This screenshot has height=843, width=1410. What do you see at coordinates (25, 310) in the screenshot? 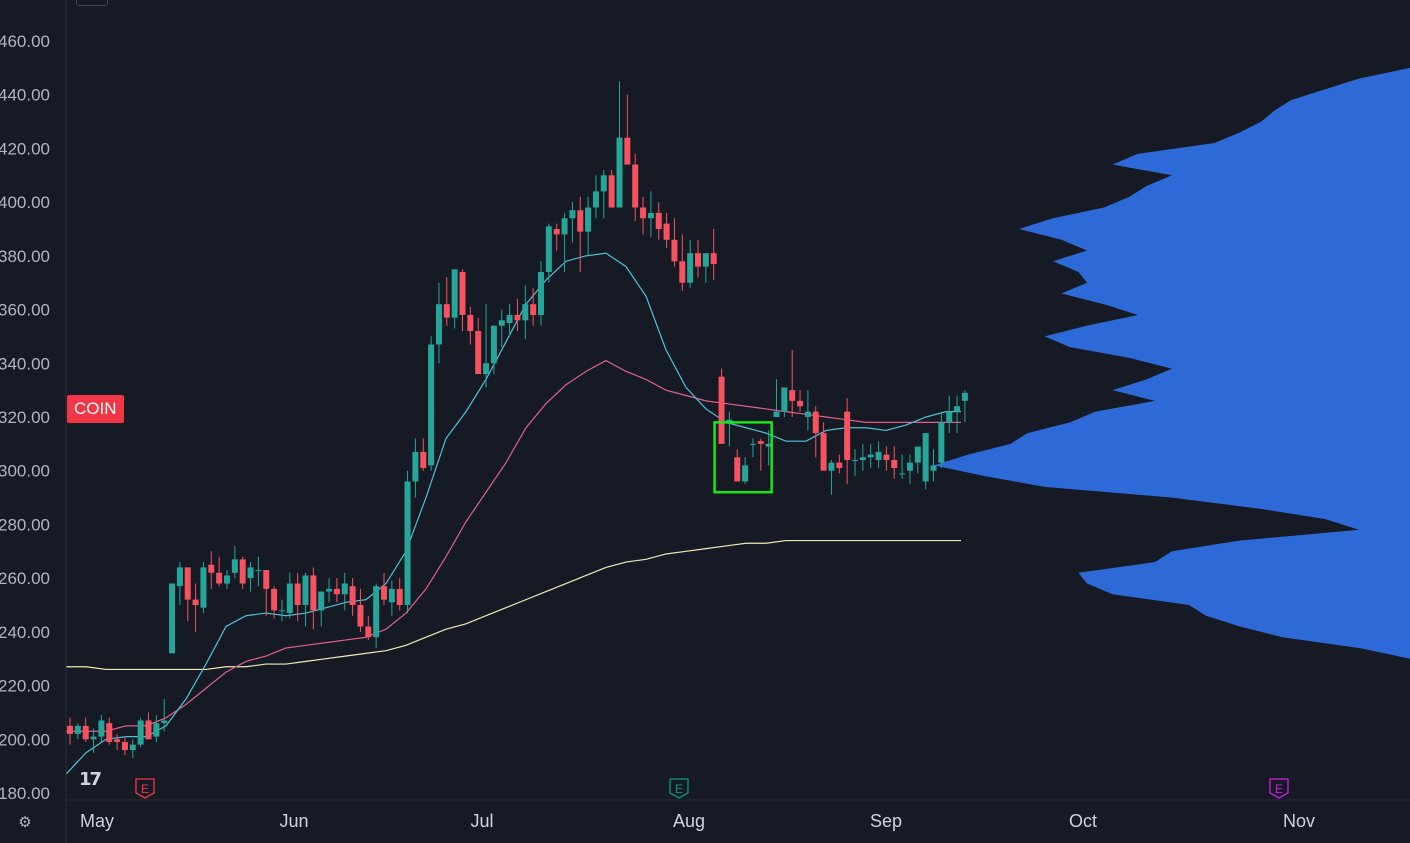
I see `y-tick-label: 360.00` at bounding box center [25, 310].